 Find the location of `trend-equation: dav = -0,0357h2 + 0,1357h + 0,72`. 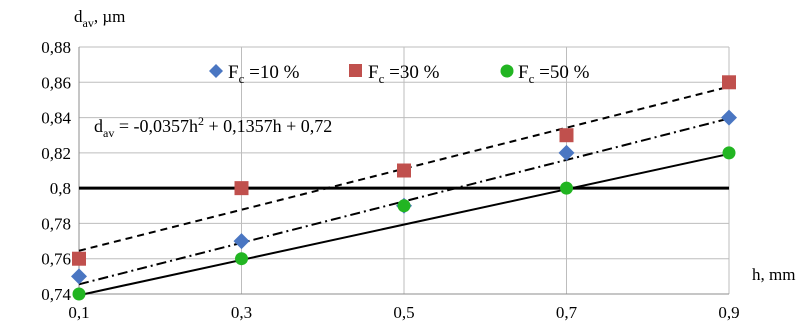

trend-equation: dav = -0,0357h2 + 0,1357h + 0,72 is located at coordinates (213, 127).